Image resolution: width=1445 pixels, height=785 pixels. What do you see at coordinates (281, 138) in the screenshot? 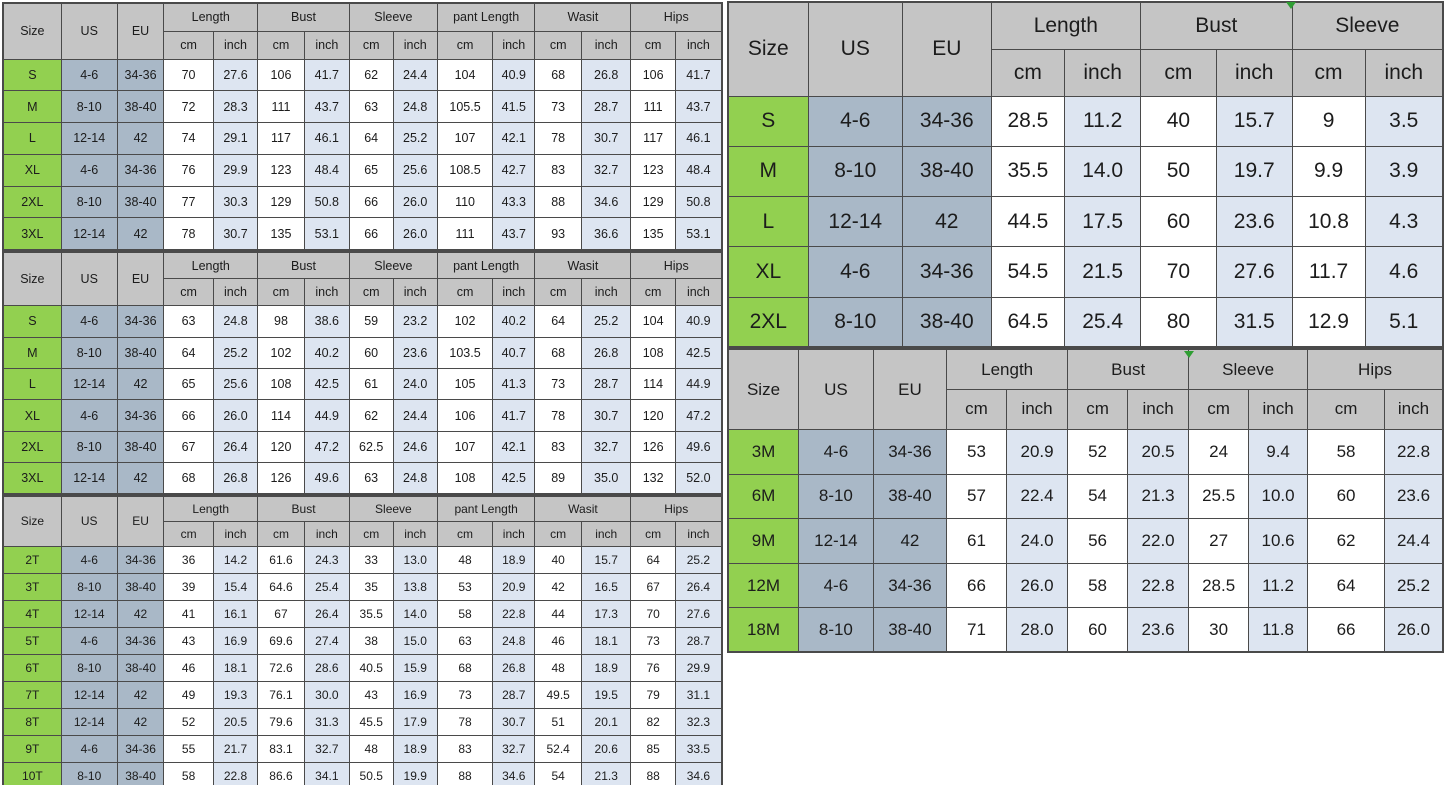
I see `value-cell: 117` at bounding box center [281, 138].